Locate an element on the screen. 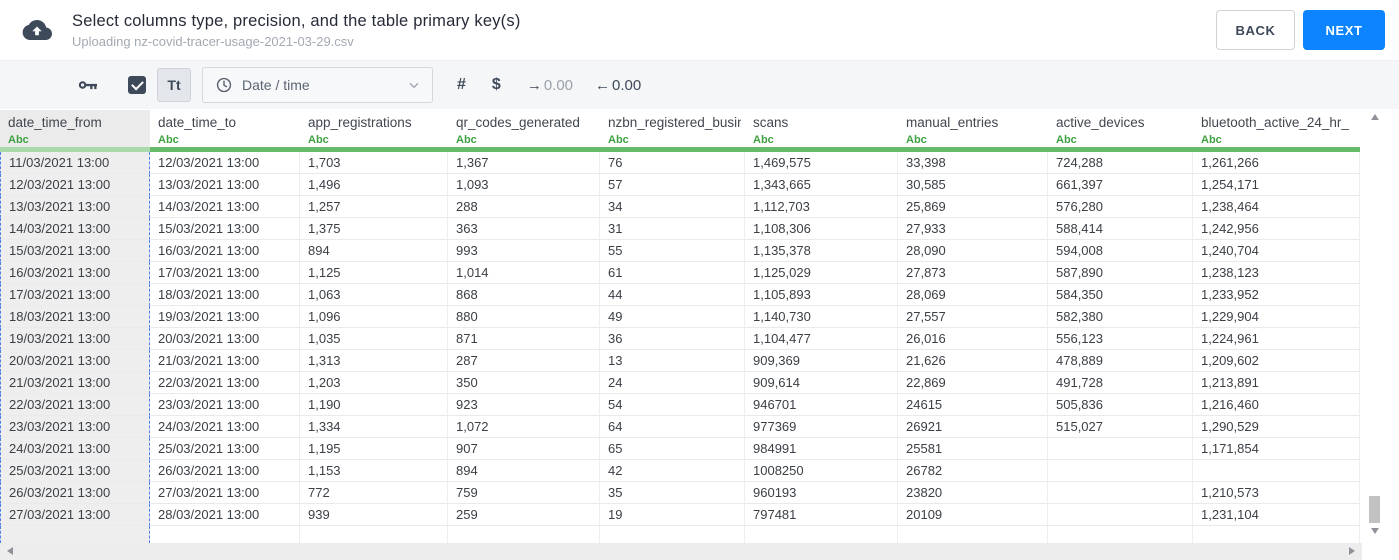 This screenshot has width=1399, height=560. table-cell: 772 is located at coordinates (374, 493).